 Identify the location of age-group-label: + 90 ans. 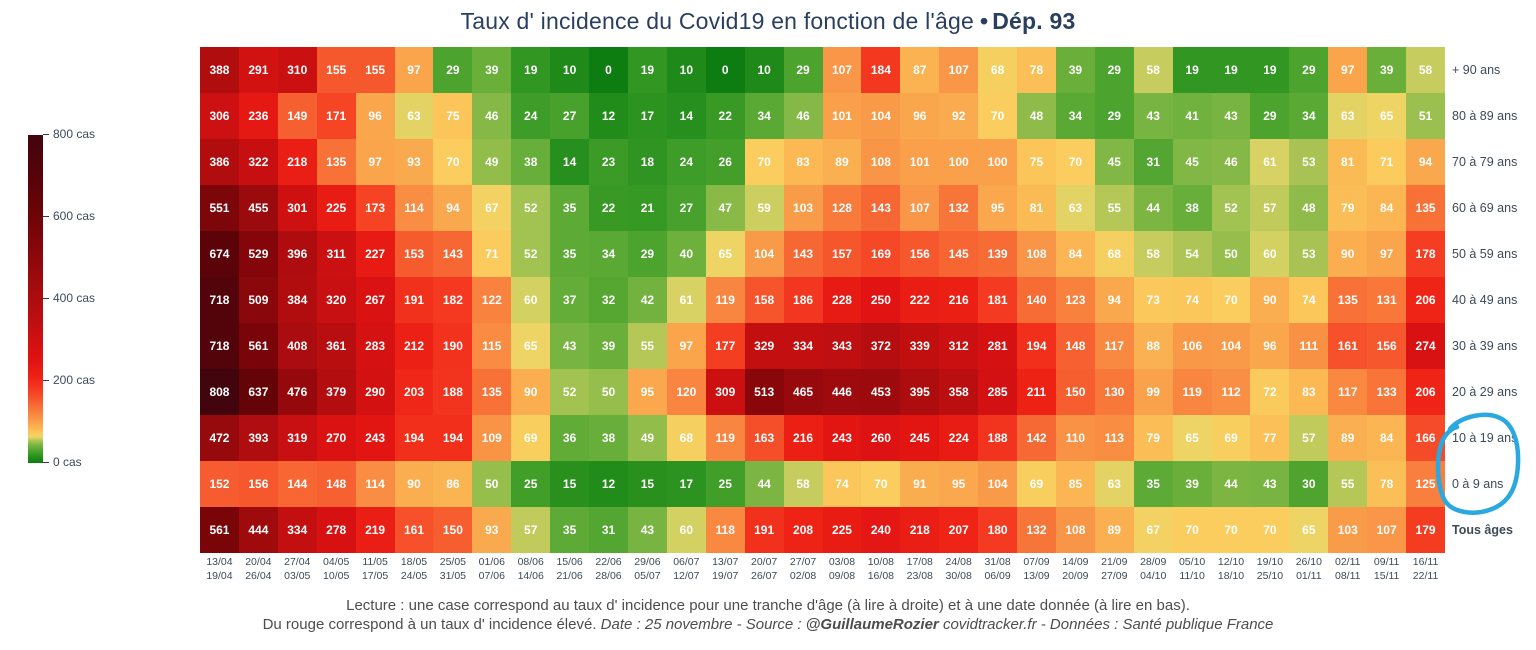
(1476, 70).